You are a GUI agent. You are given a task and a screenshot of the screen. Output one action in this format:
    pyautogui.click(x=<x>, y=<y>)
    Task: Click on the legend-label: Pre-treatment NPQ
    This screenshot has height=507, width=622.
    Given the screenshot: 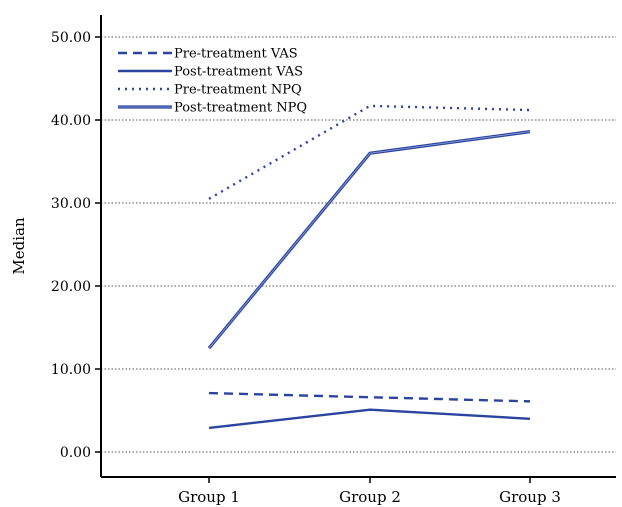 What is the action you would take?
    pyautogui.click(x=238, y=90)
    